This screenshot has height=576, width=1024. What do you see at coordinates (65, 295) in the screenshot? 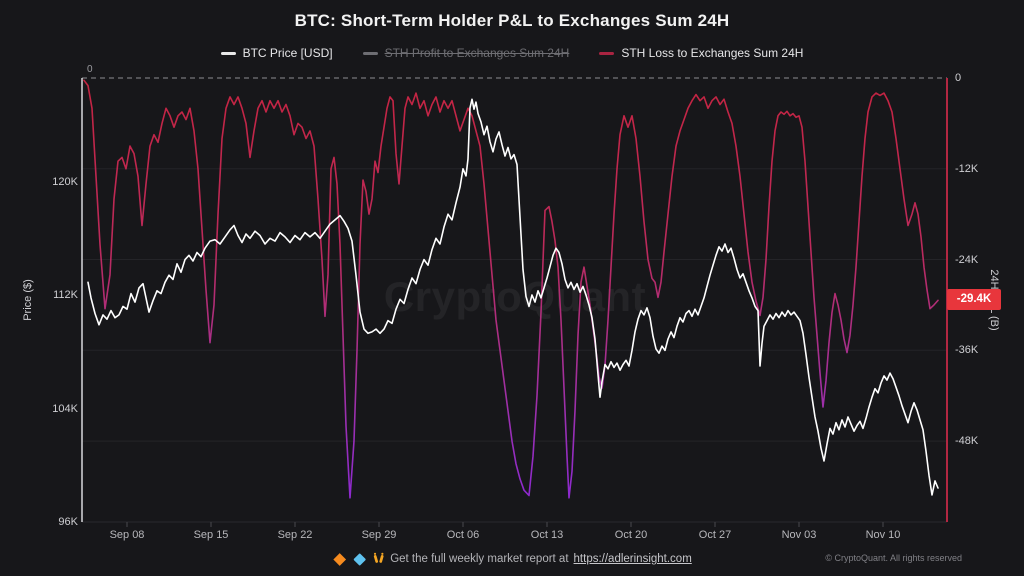
I see `y-left-tick-label: 112K` at bounding box center [65, 295].